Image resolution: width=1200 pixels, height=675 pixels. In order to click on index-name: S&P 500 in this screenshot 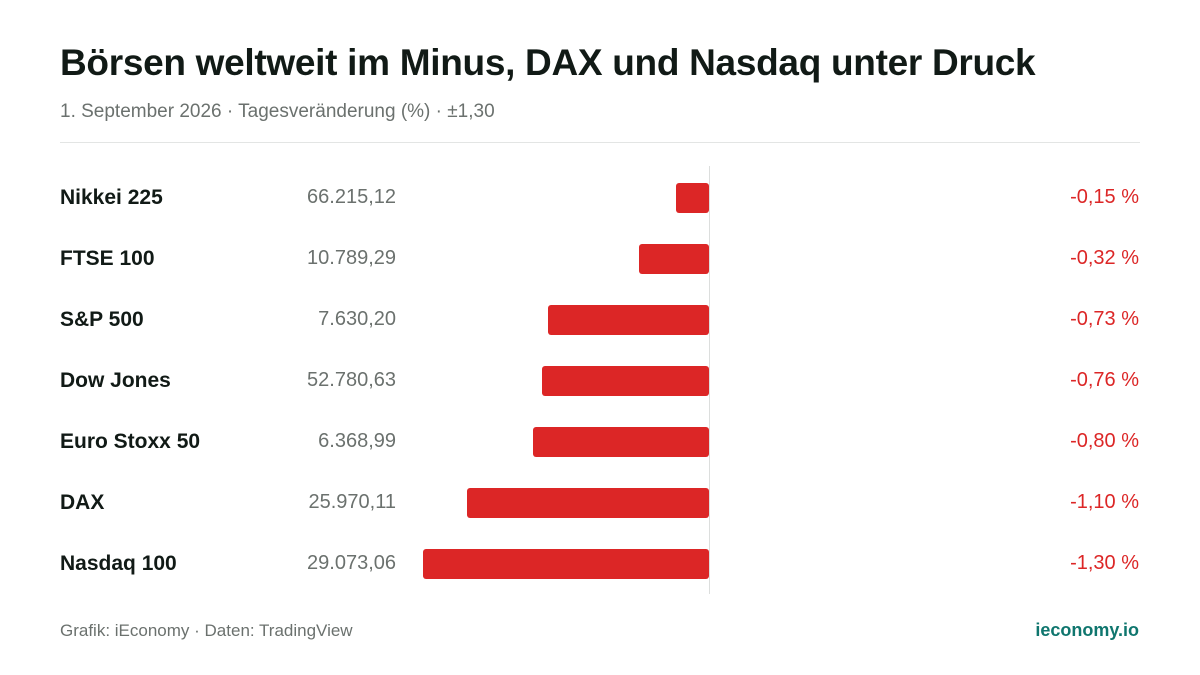, I will do `click(102, 319)`.